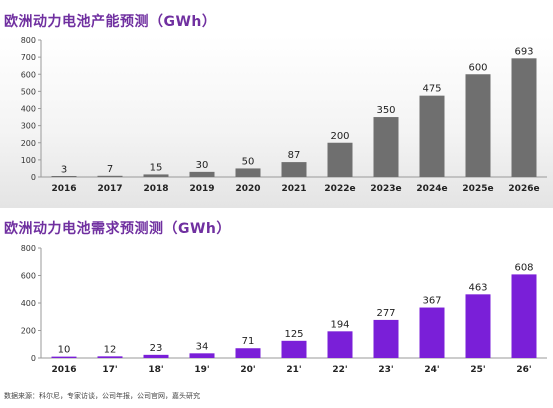  I want to click on x-tick-label: 2018, so click(155, 189).